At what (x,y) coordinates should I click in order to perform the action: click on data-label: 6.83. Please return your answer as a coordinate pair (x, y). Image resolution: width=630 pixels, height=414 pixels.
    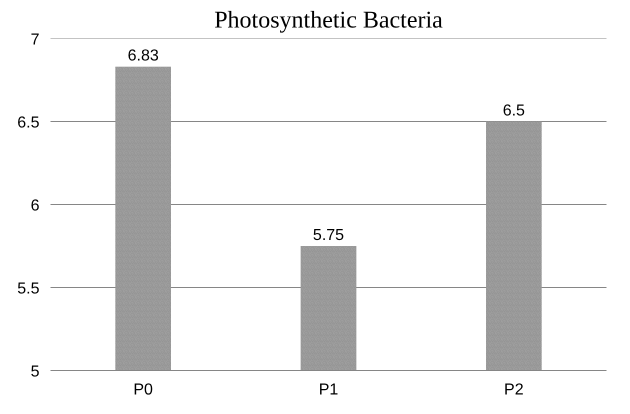
    Looking at the image, I should click on (143, 56).